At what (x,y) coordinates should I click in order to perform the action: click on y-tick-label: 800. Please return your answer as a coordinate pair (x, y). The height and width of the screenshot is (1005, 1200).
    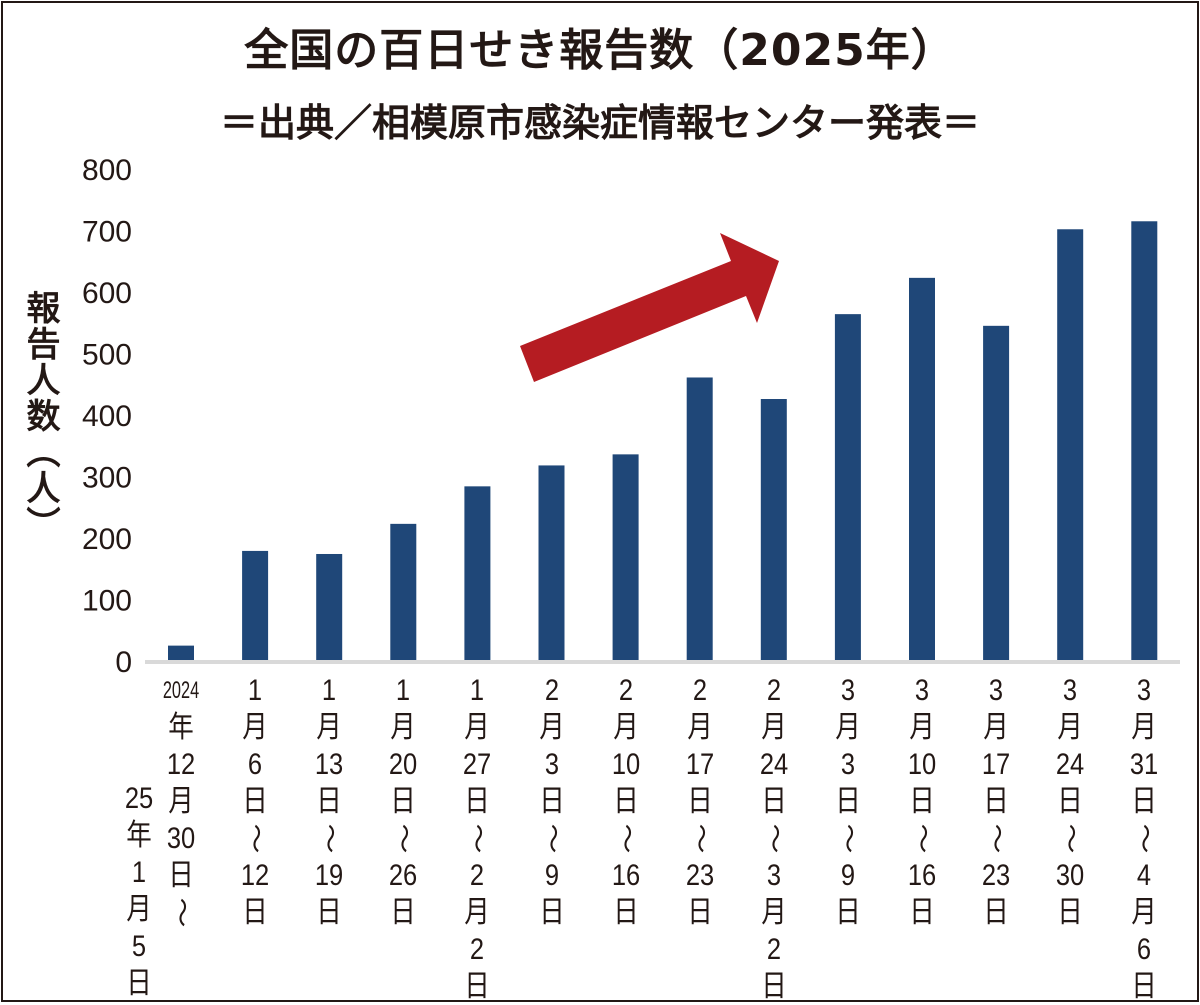
    Looking at the image, I should click on (107, 170).